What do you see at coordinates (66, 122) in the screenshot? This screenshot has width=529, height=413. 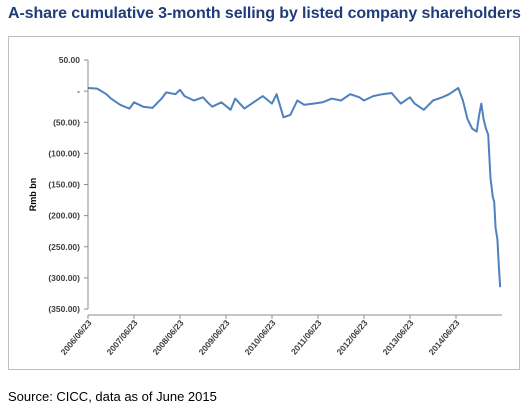 I see `y-tick-label: (50.00)` at bounding box center [66, 122].